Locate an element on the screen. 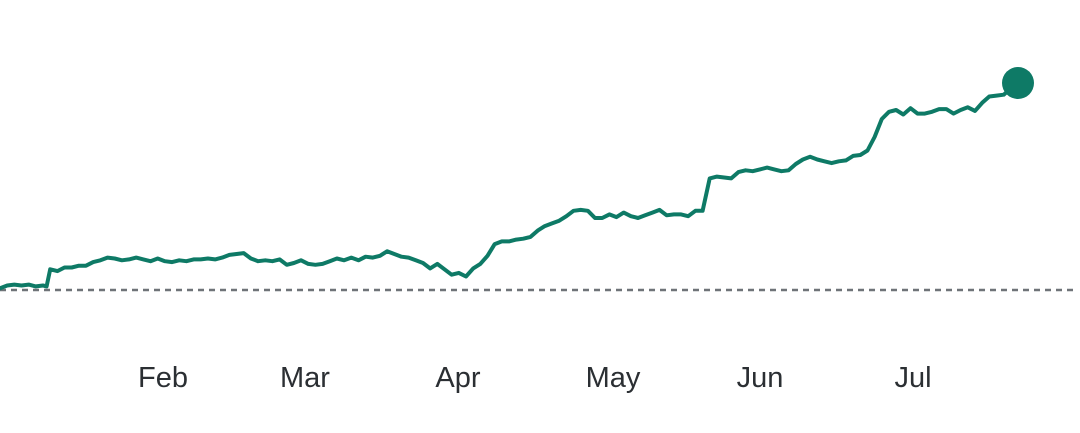 This screenshot has width=1080, height=433. x-tick-label: Feb is located at coordinates (163, 378).